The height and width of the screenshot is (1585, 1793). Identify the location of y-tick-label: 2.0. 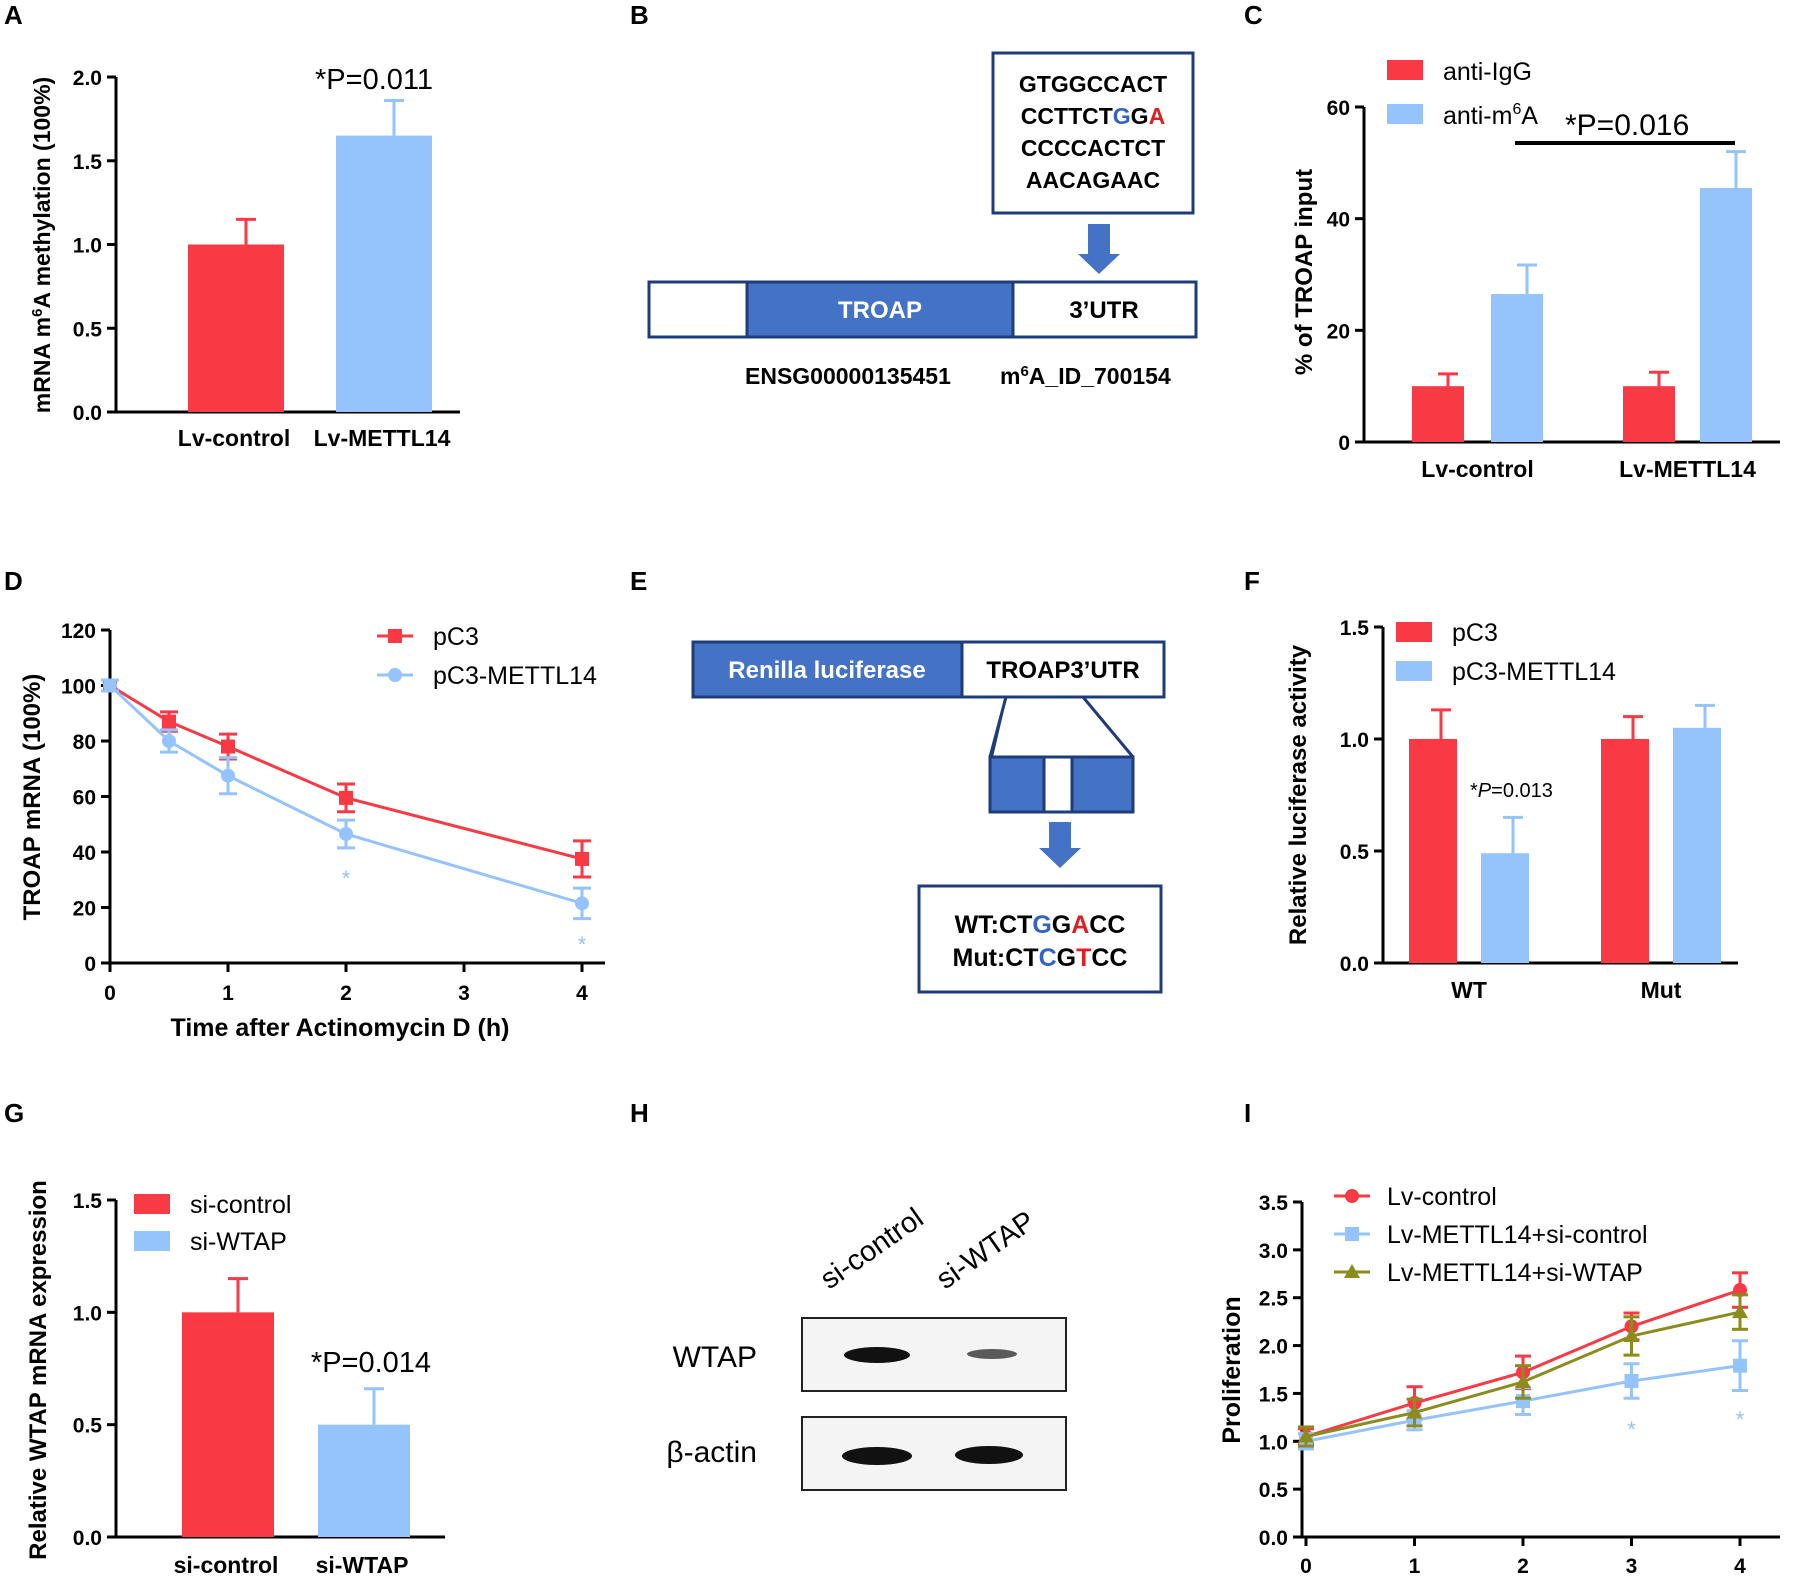
(1273, 1347).